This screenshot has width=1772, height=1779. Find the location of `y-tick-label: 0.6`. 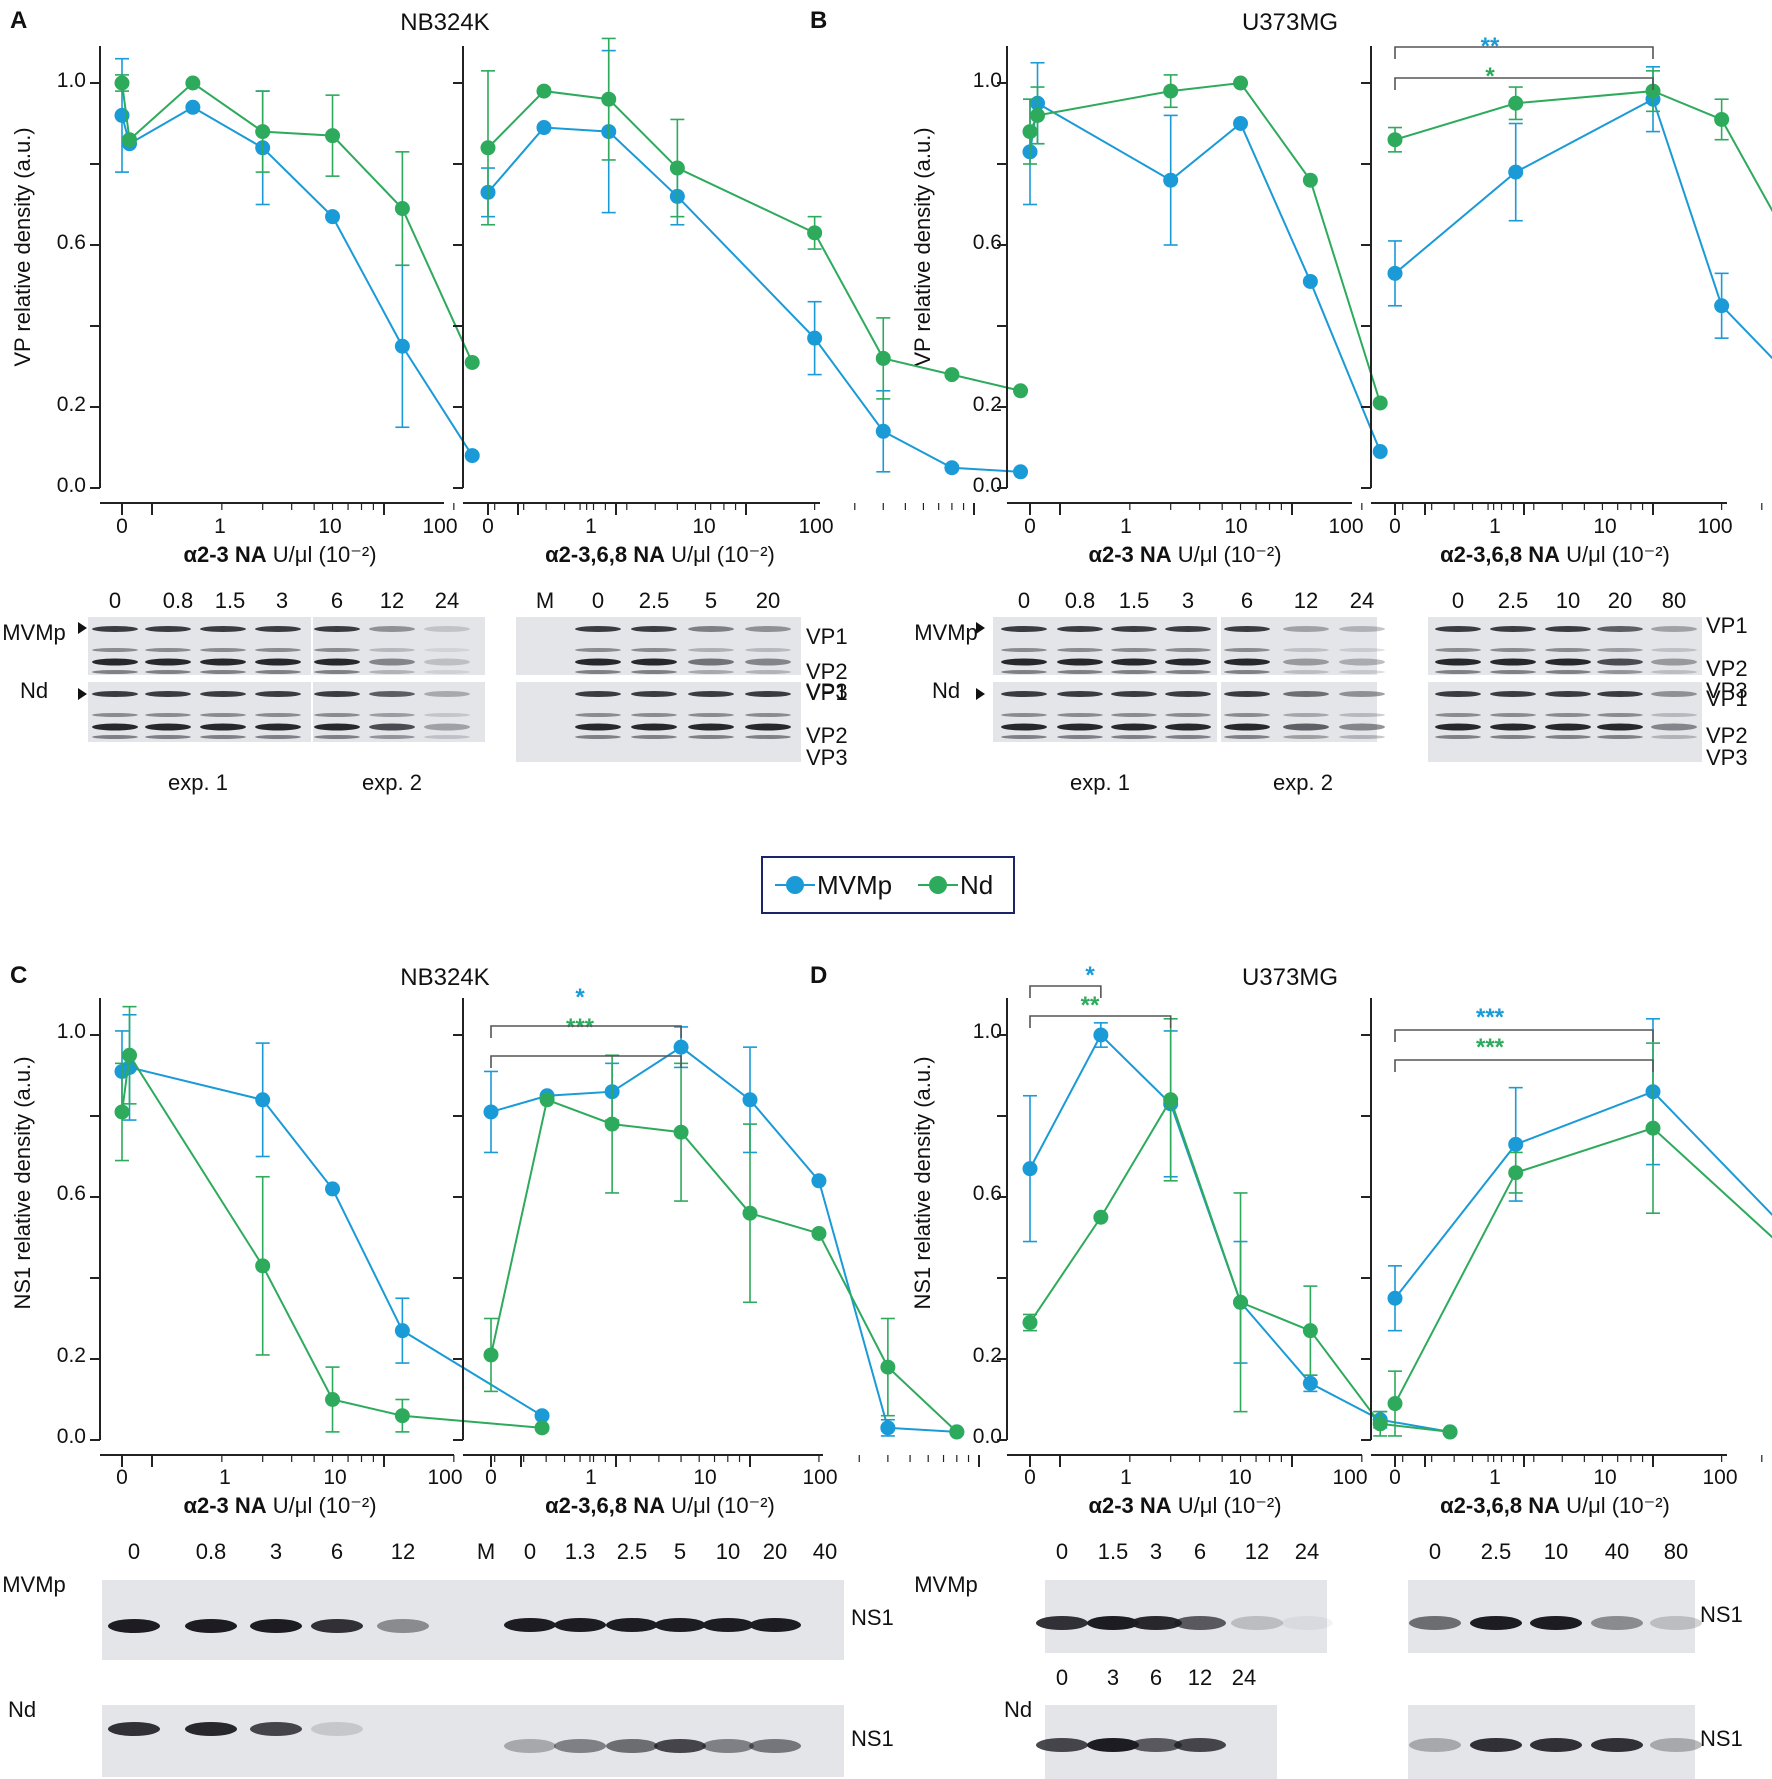

y-tick-label: 0.6 is located at coordinates (987, 1193).